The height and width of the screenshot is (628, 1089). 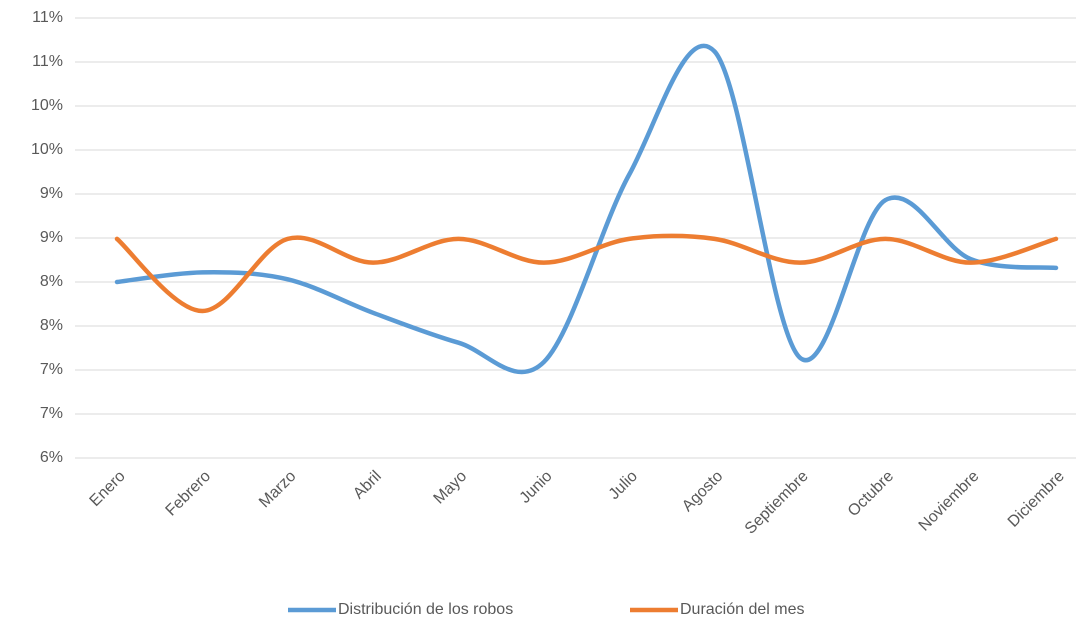 What do you see at coordinates (451, 488) in the screenshot?
I see `x-tick-label: Mayo` at bounding box center [451, 488].